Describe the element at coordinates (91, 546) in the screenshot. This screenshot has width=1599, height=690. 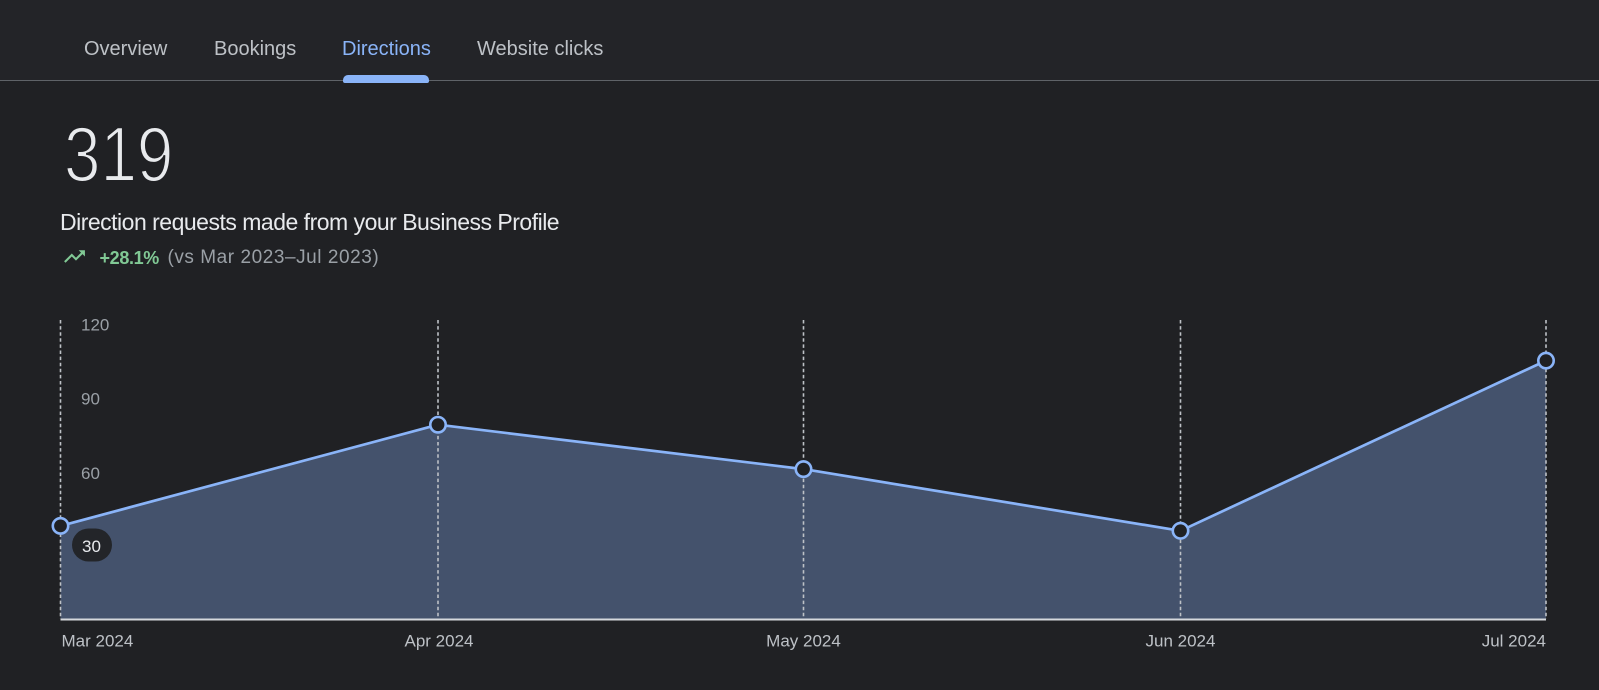
I see `svg-text: 30` at that location.